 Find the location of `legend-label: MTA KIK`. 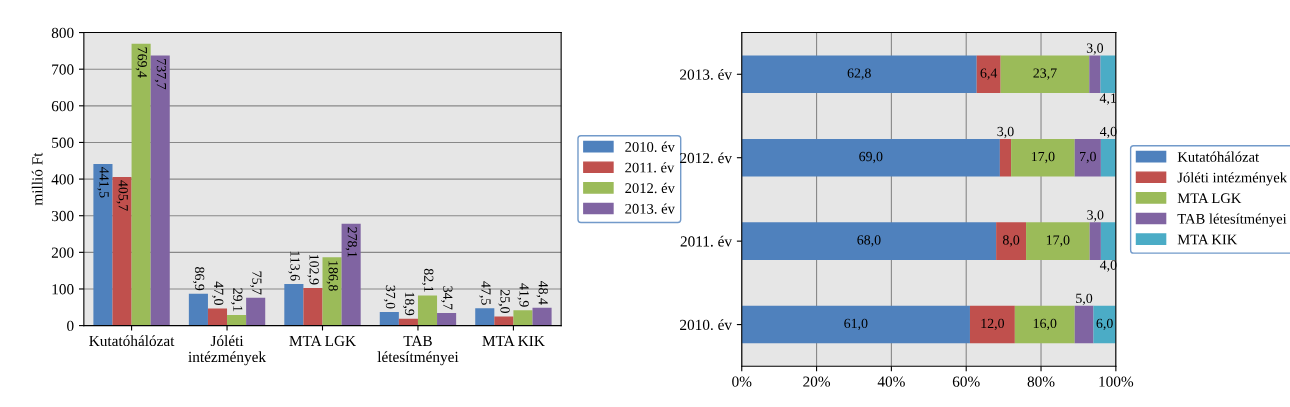

legend-label: MTA KIK is located at coordinates (1207, 239).